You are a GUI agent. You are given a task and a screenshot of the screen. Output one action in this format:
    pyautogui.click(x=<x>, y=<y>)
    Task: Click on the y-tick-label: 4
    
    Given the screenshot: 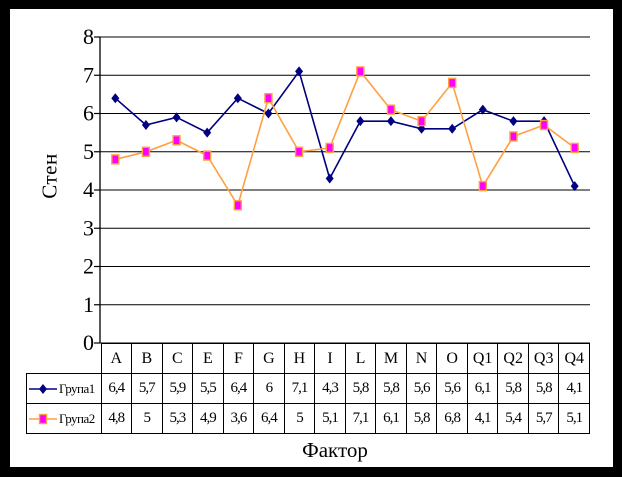 What is the action you would take?
    pyautogui.click(x=88, y=189)
    